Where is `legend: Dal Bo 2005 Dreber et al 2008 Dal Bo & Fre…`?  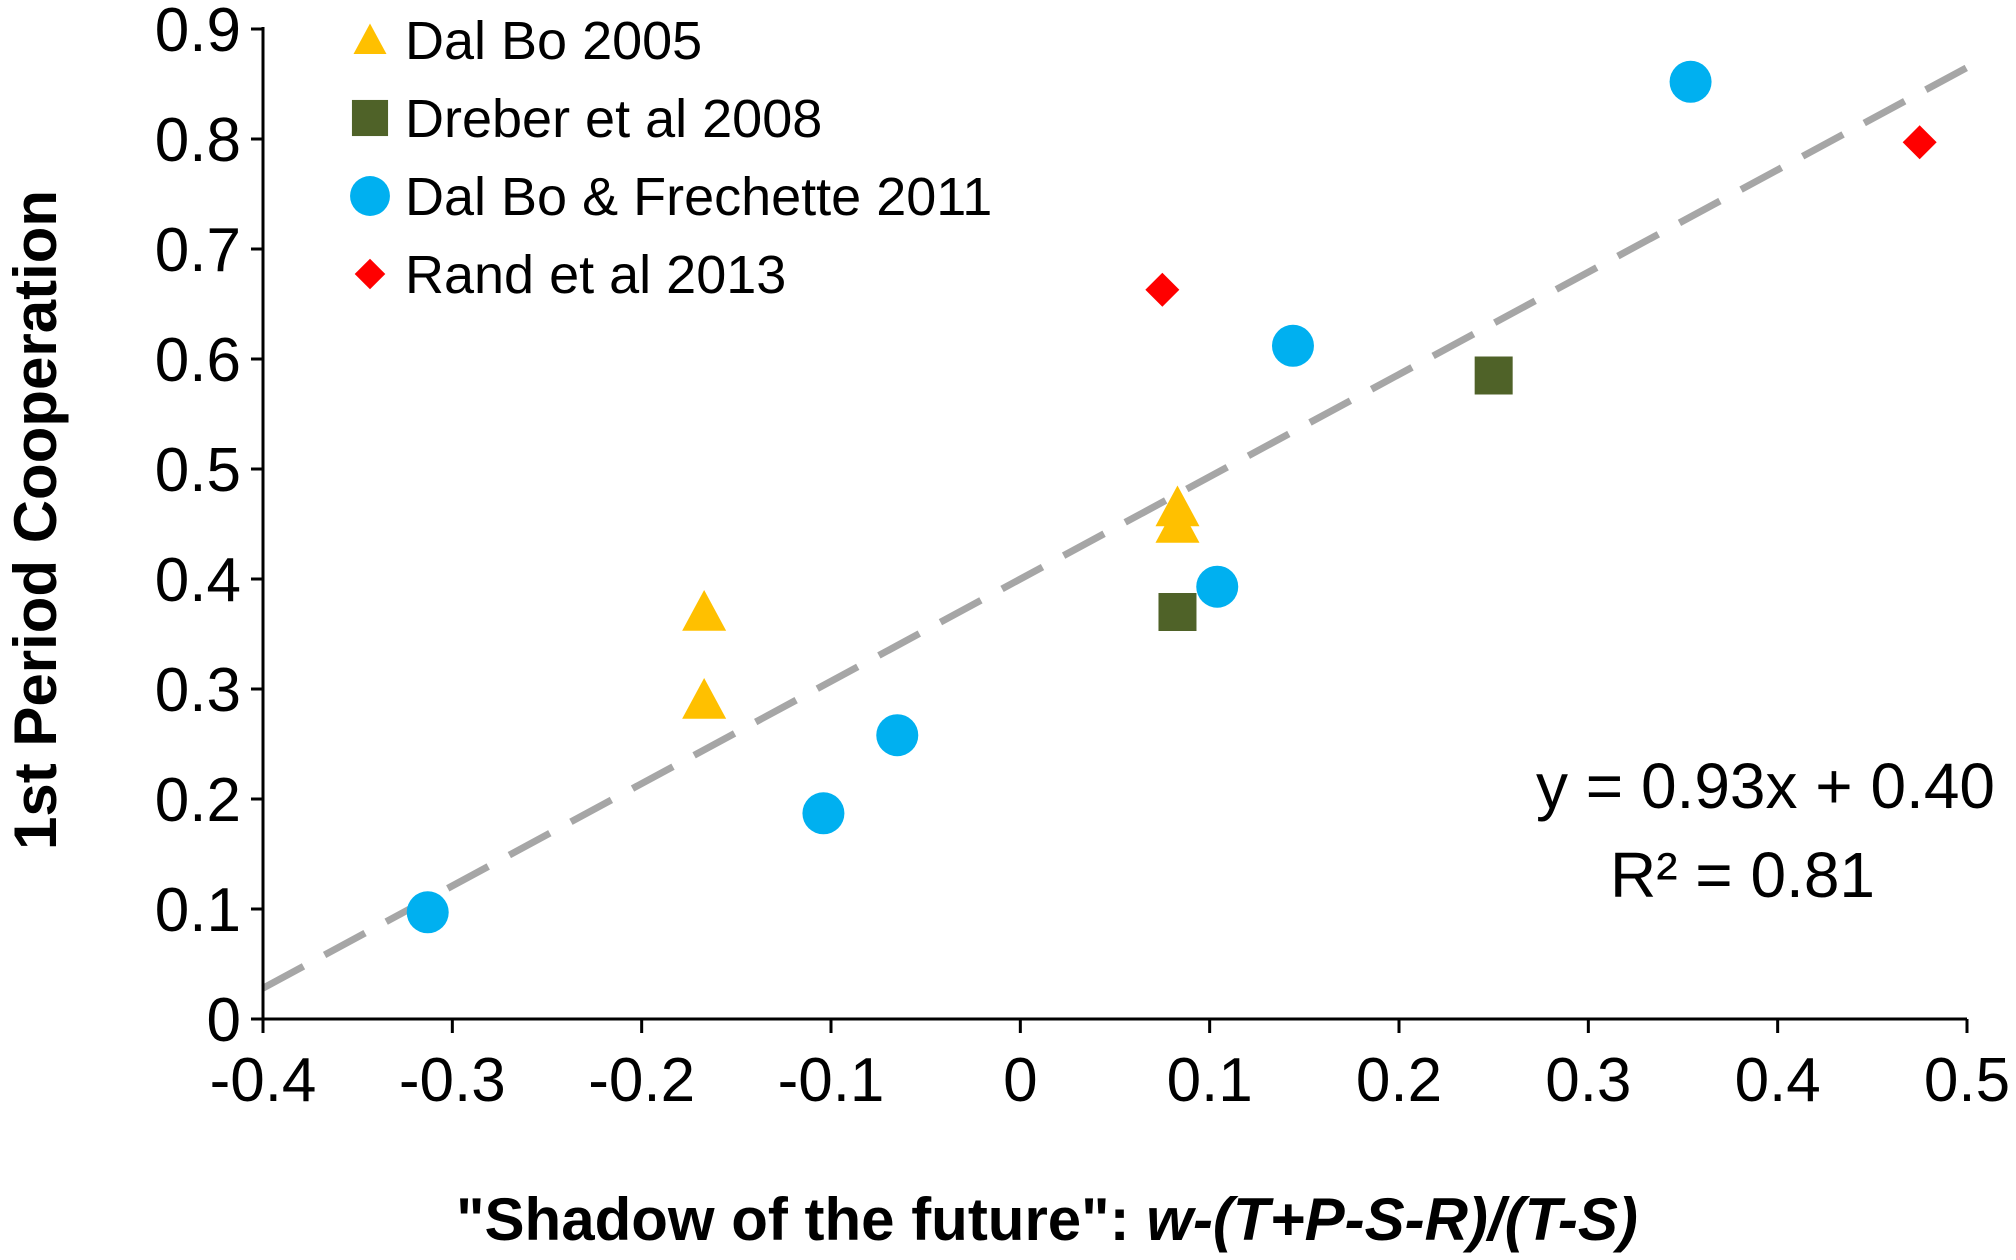
legend: Dal Bo 2005 Dreber et al 2008 Dal Bo & Fre… is located at coordinates (671, 158).